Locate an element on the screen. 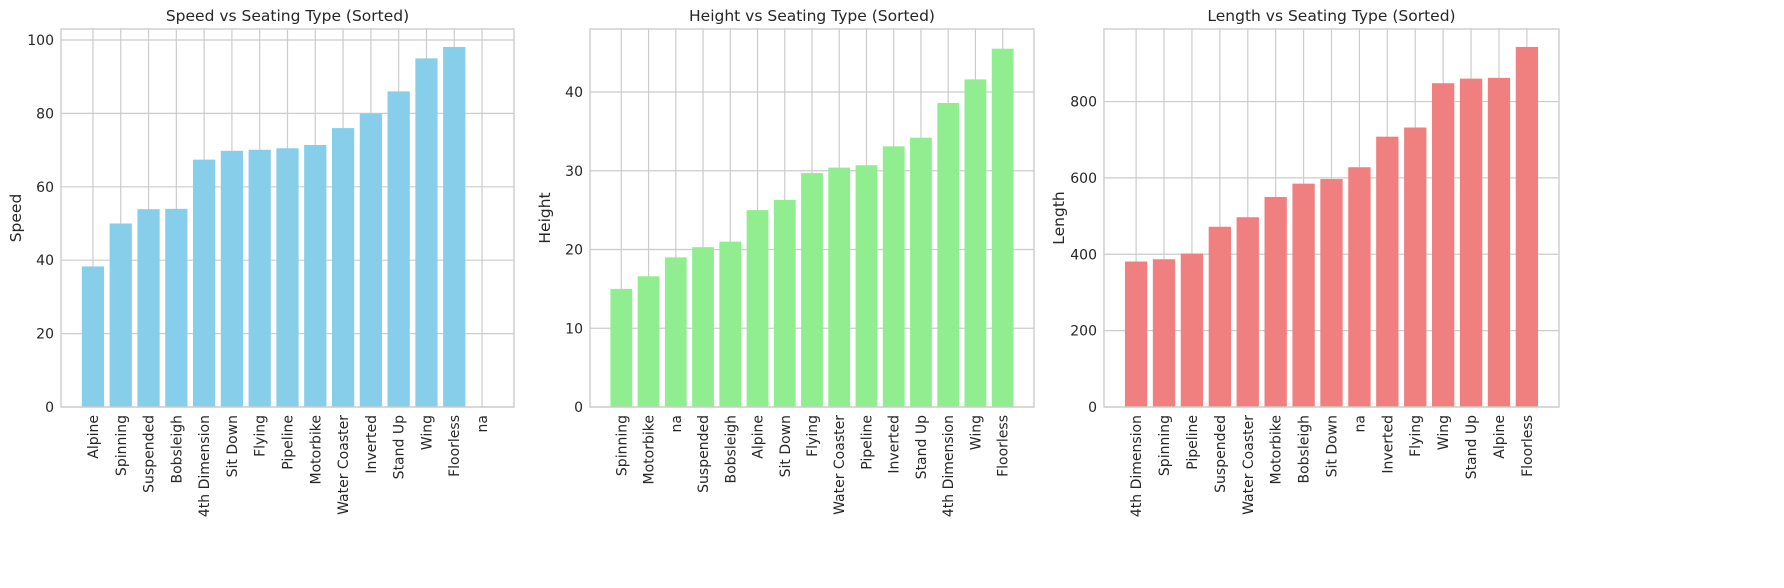 The height and width of the screenshot is (588, 1784). y-tick-label: 400 is located at coordinates (1083, 255).